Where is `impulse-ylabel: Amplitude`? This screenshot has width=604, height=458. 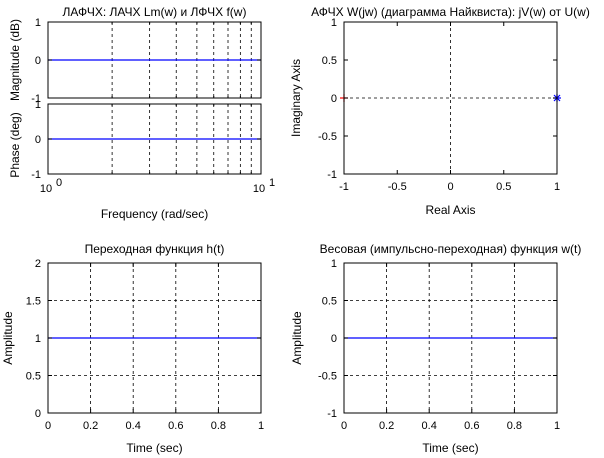
impulse-ylabel: Amplitude is located at coordinates (297, 338).